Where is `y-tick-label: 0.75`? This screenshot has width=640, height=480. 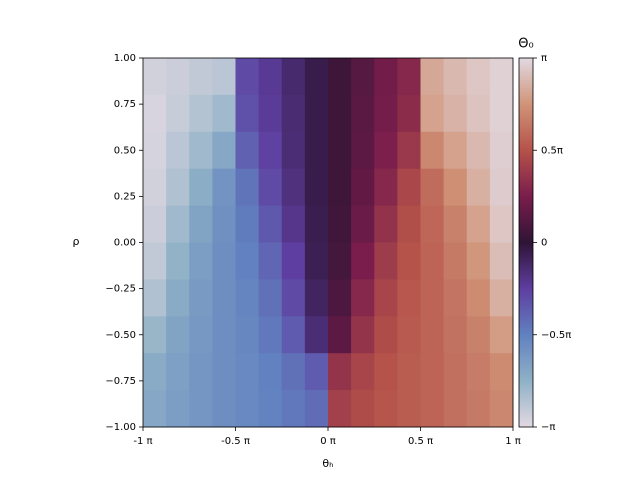
y-tick-label: 0.75 is located at coordinates (125, 104).